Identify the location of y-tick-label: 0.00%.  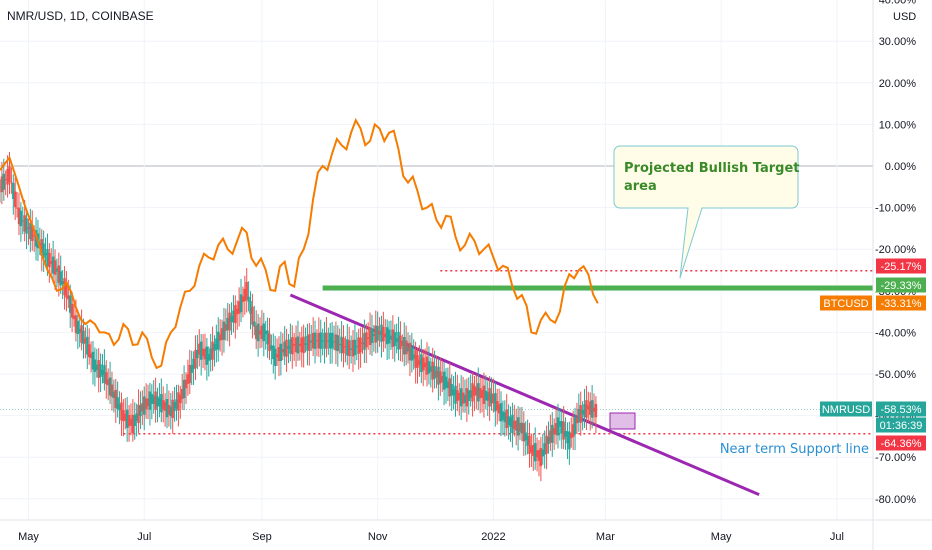
(900, 167).